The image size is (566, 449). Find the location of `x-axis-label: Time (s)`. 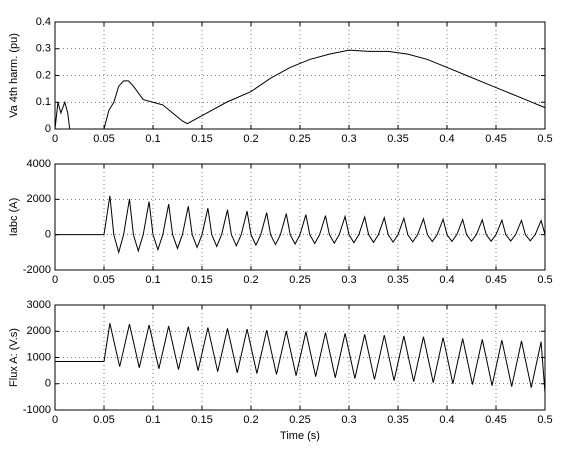

x-axis-label: Time (s) is located at coordinates (300, 436).